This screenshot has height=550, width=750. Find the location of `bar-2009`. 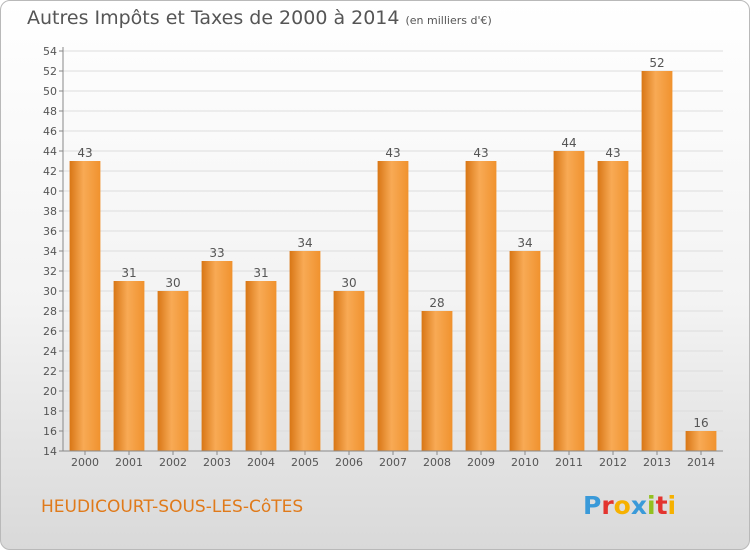

bar-2009 is located at coordinates (481, 306).